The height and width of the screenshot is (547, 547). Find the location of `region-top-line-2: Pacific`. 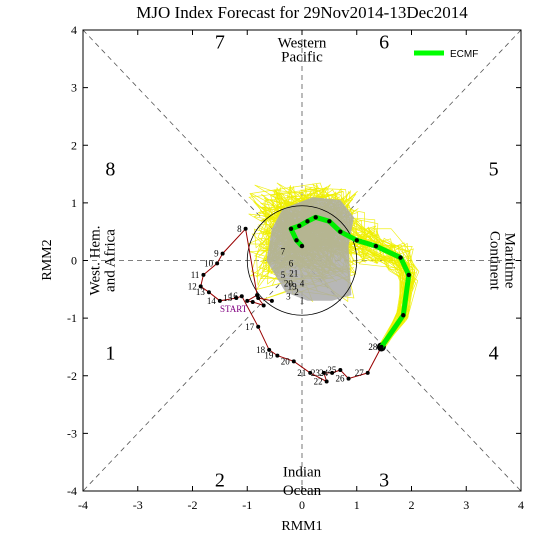

region-top-line-2: Pacific is located at coordinates (302, 58).